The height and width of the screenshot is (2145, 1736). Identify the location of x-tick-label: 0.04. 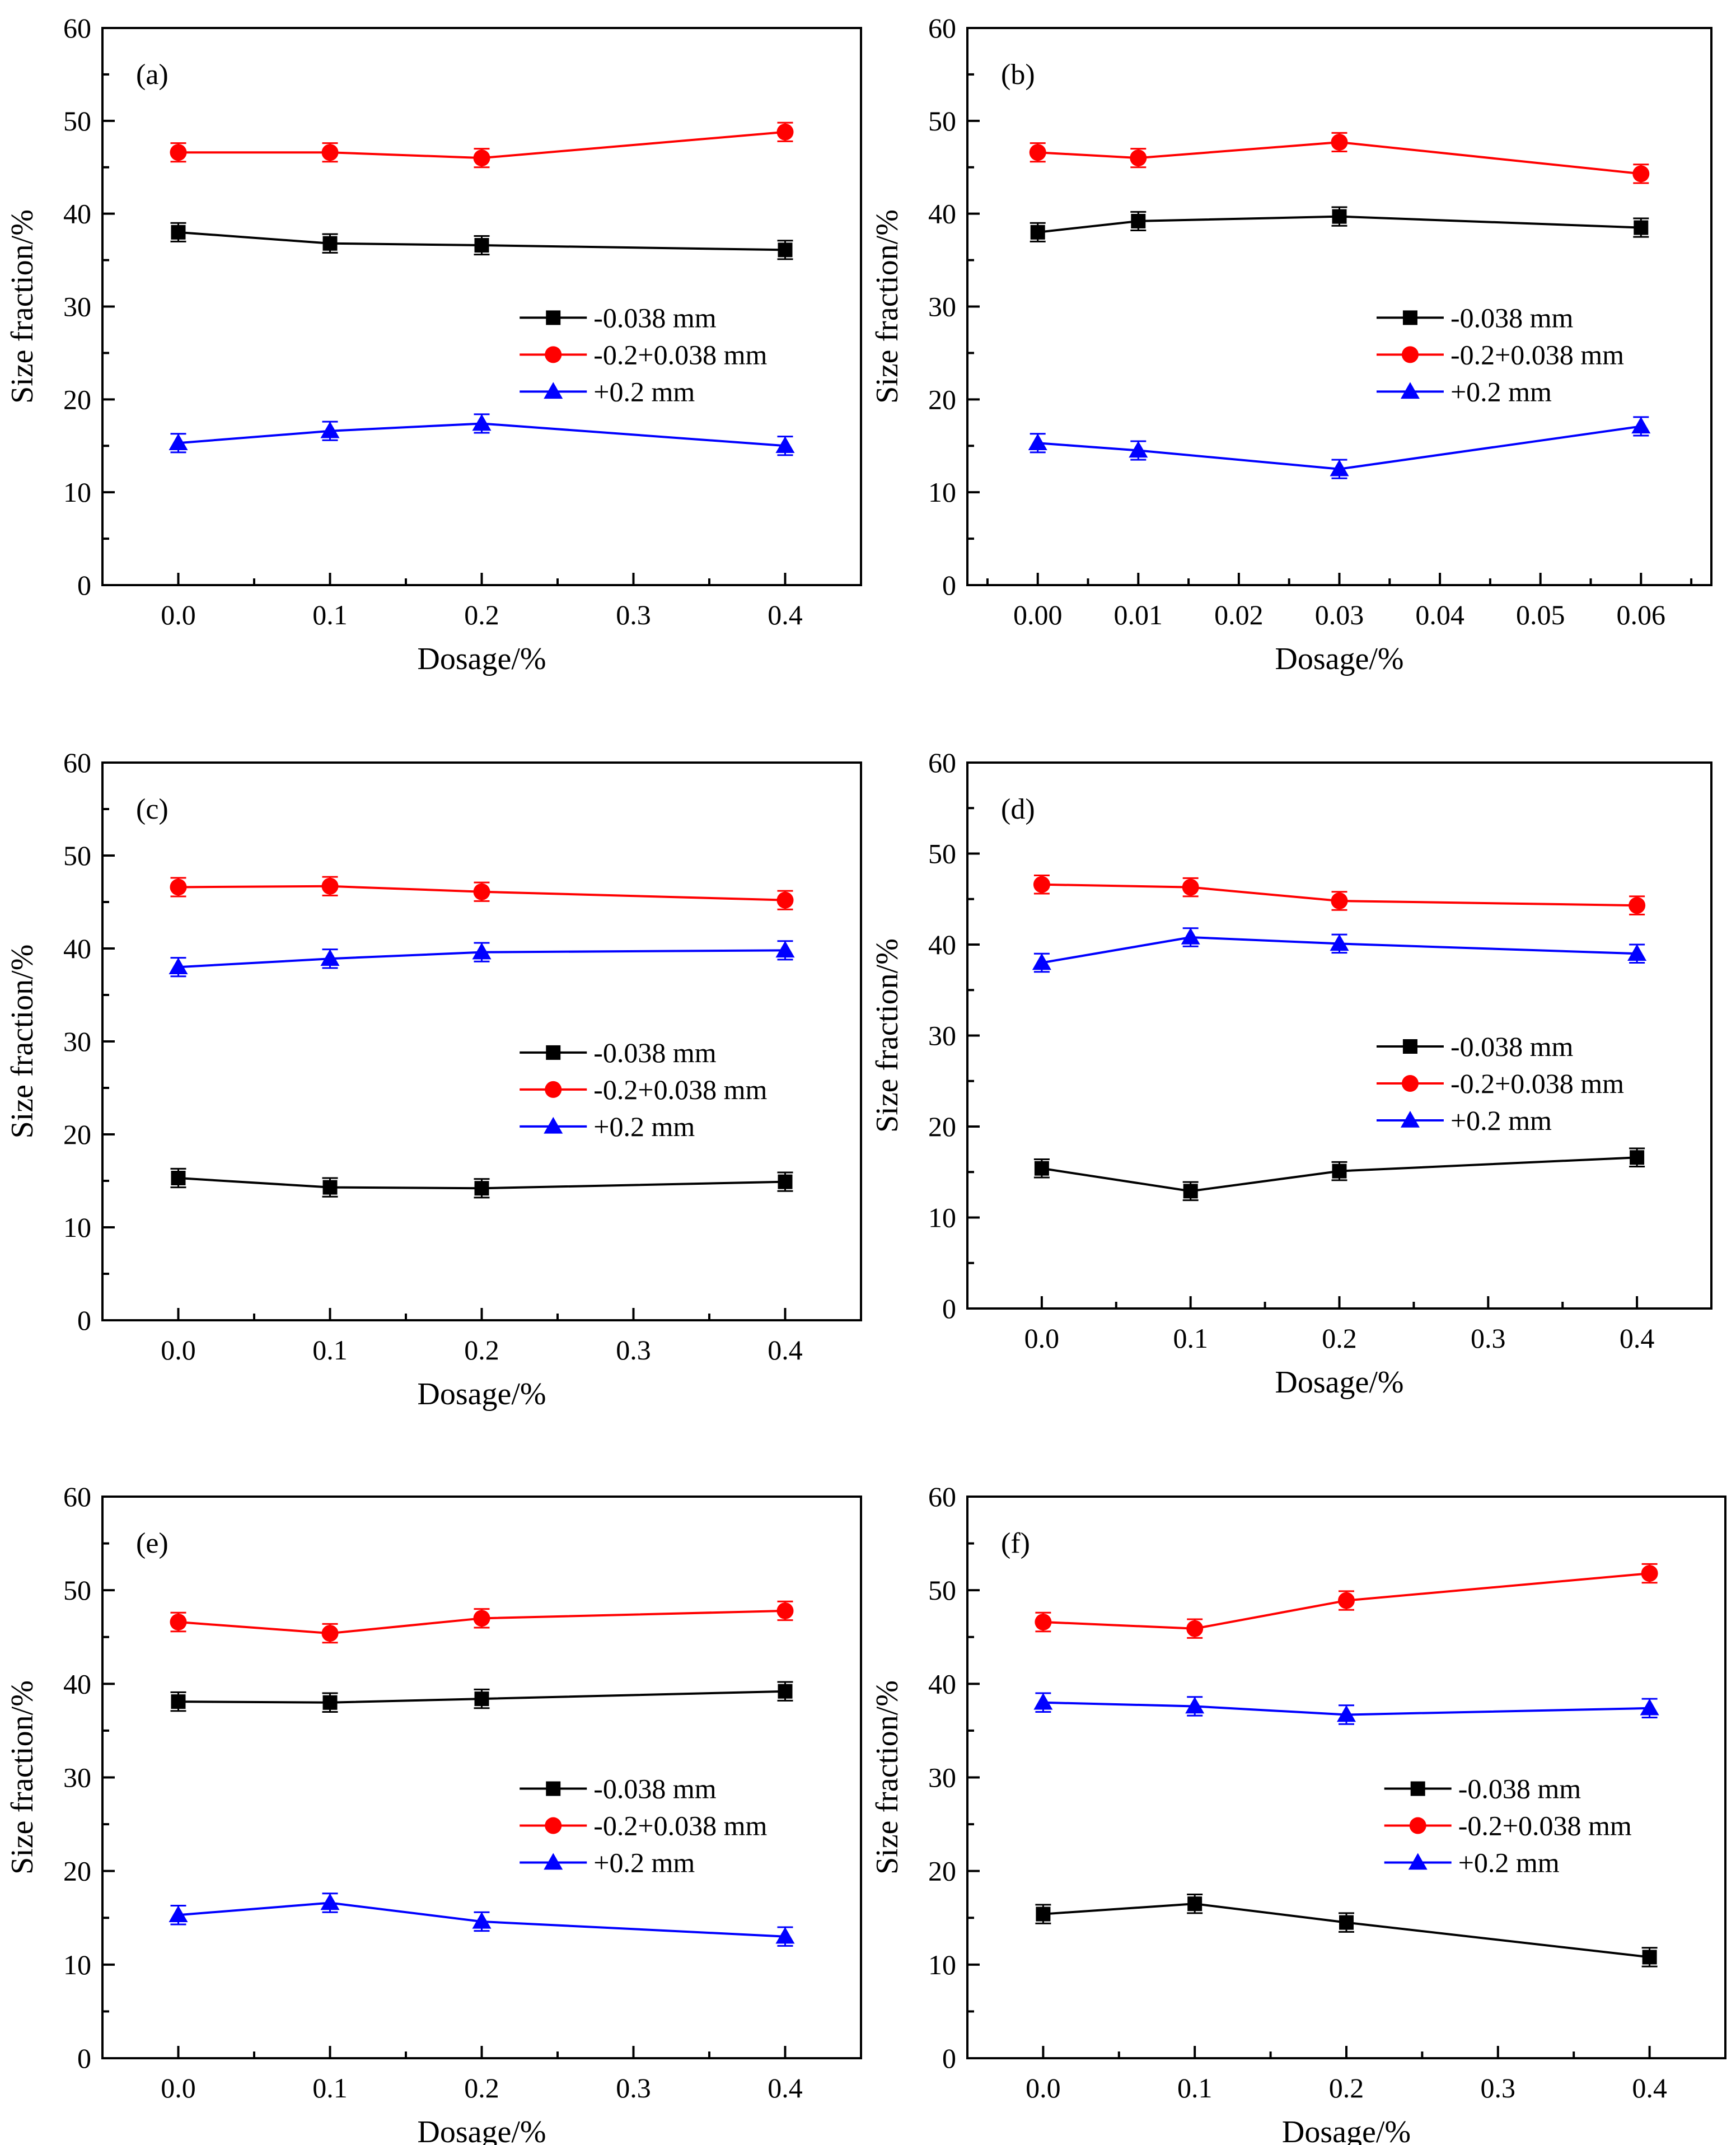
(1440, 614).